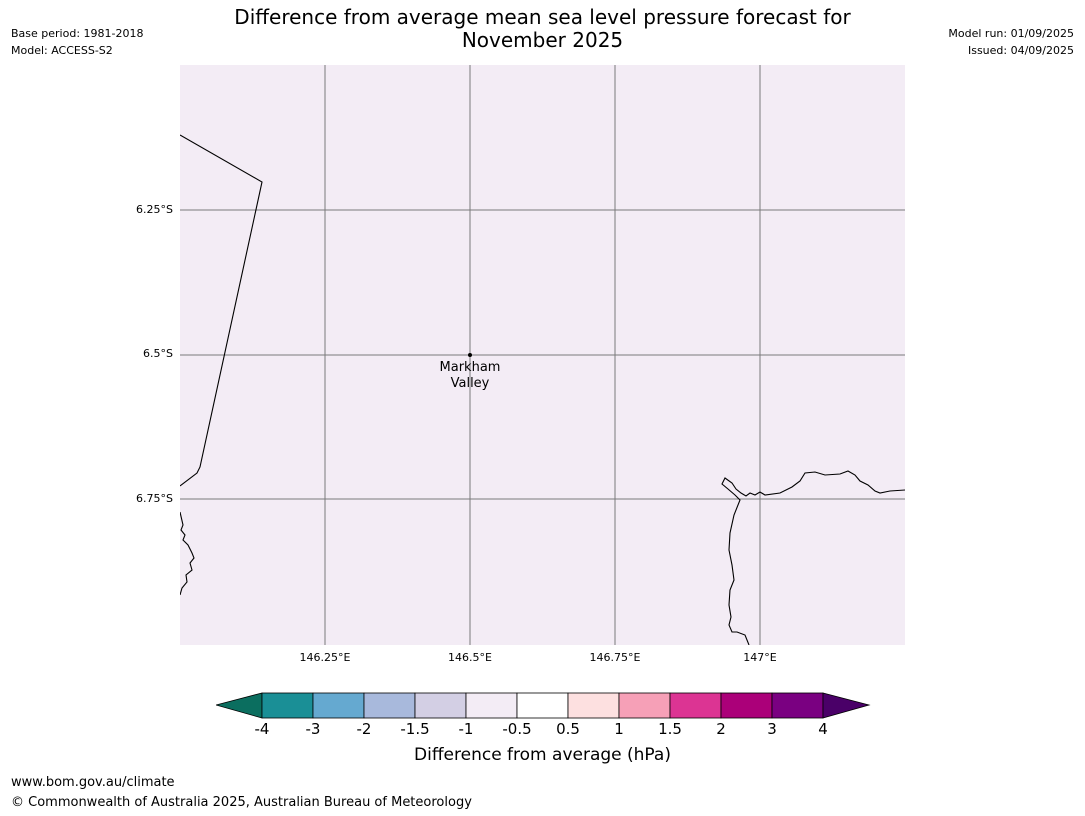 This screenshot has width=1085, height=816. I want to click on issued-text: Issued: 04/09/2025, so click(1020, 50).